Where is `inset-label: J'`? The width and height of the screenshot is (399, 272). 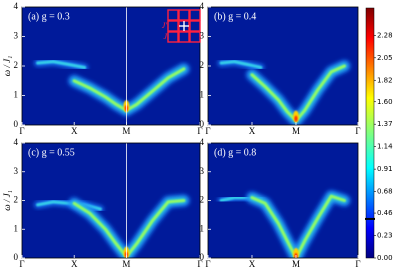
inset-label: J' is located at coordinates (165, 25).